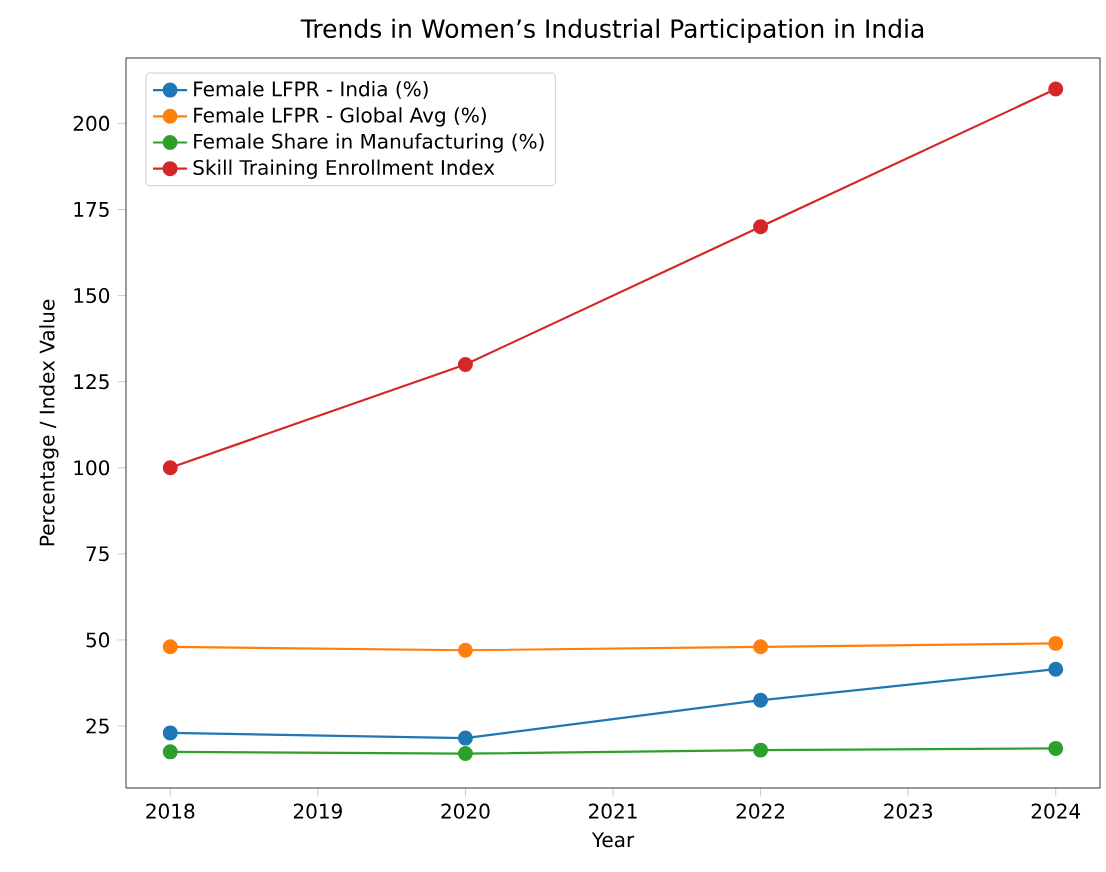  What do you see at coordinates (613, 840) in the screenshot?
I see `x-axis-title: Year` at bounding box center [613, 840].